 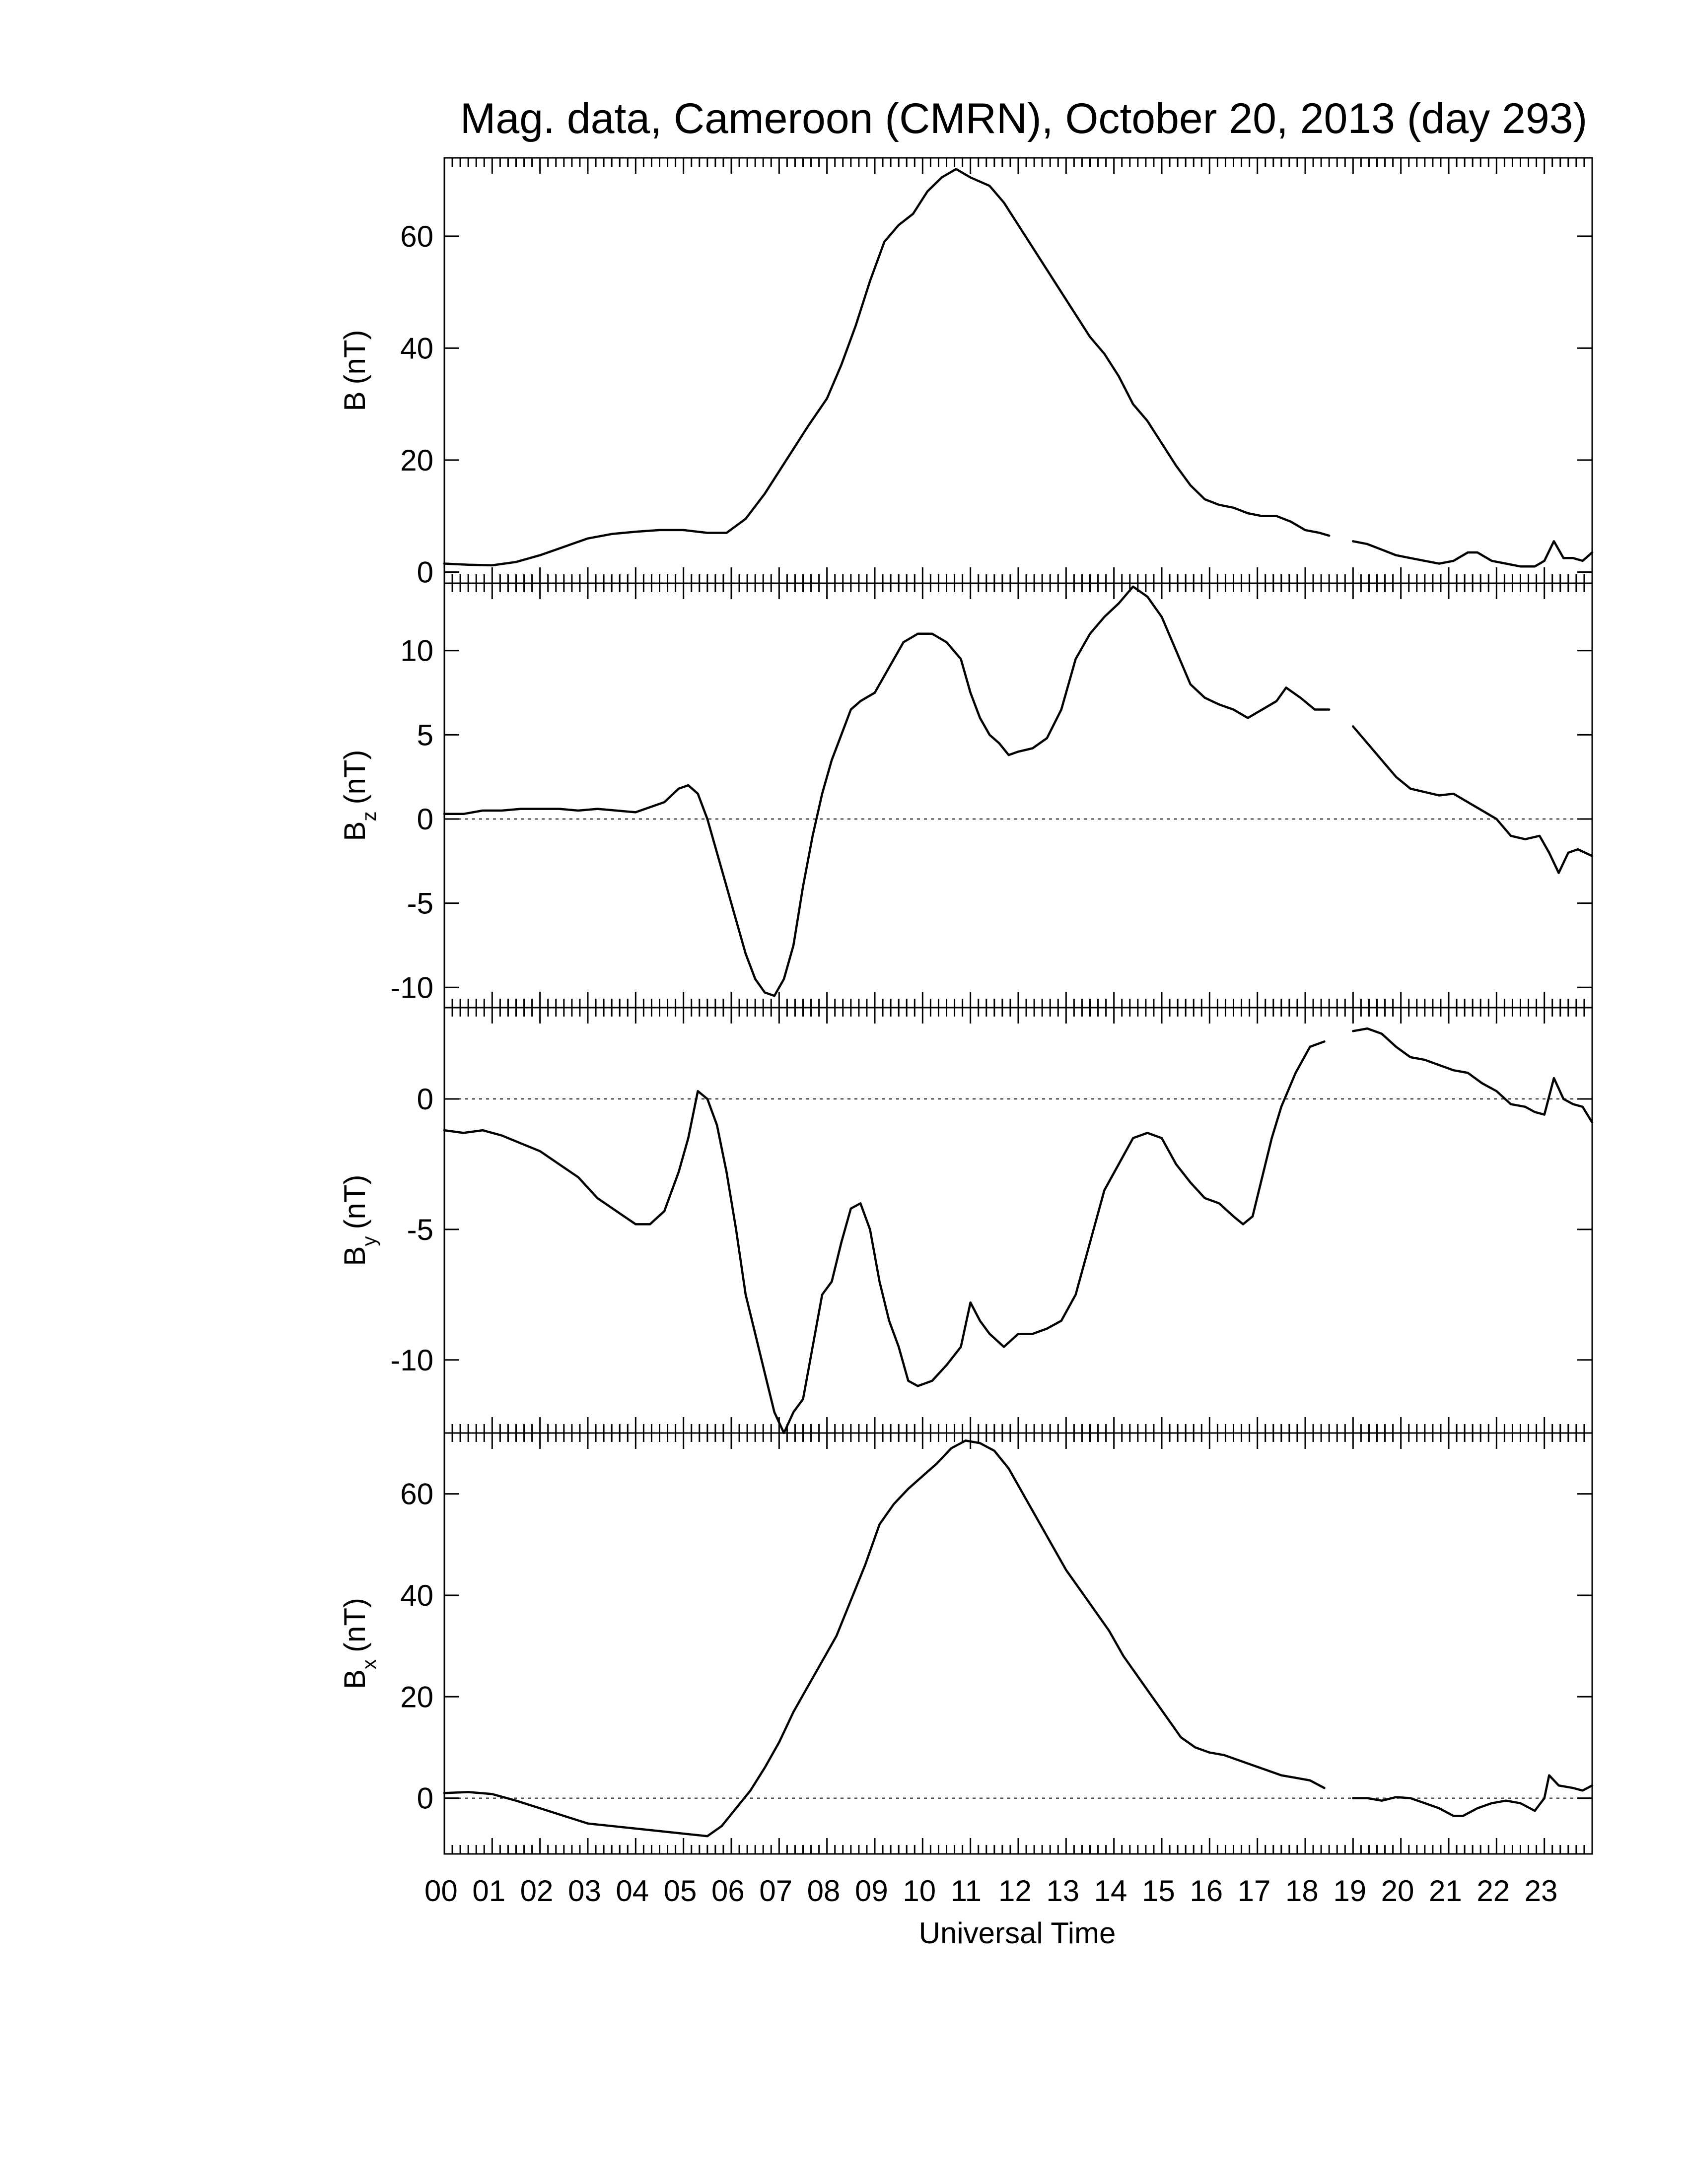 I want to click on panel-b-total: 0 20 40 60 B (nT), so click(x=966, y=373).